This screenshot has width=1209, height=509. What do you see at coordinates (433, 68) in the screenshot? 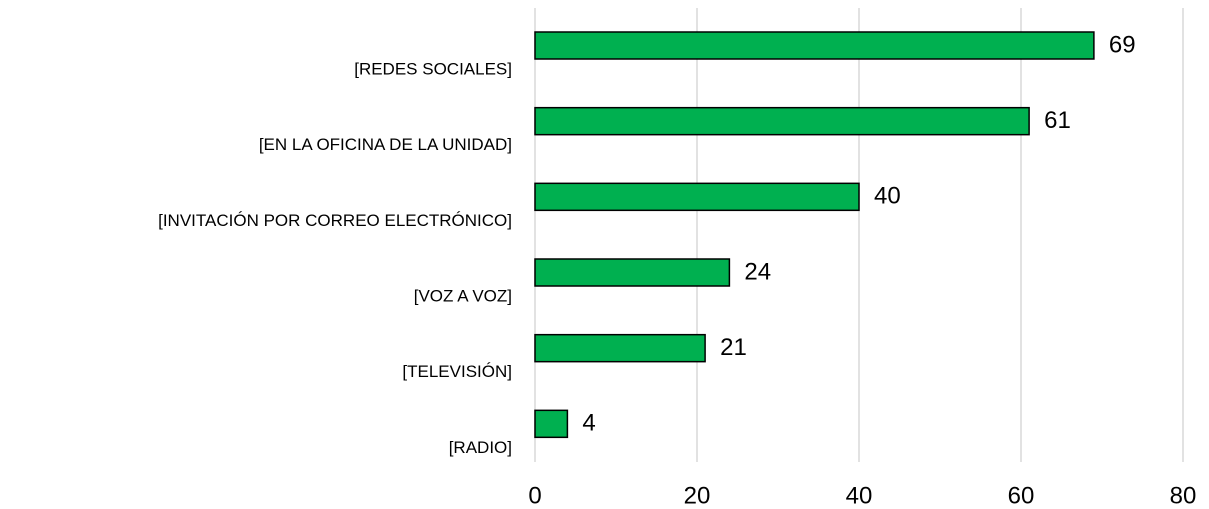
I see `y-tick-label: [REDES SOCIALES]` at bounding box center [433, 68].